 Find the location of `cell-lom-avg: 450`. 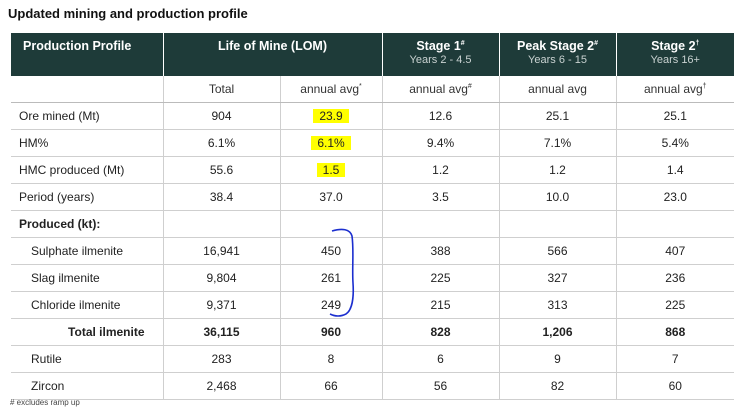

cell-lom-avg: 450 is located at coordinates (331, 251).